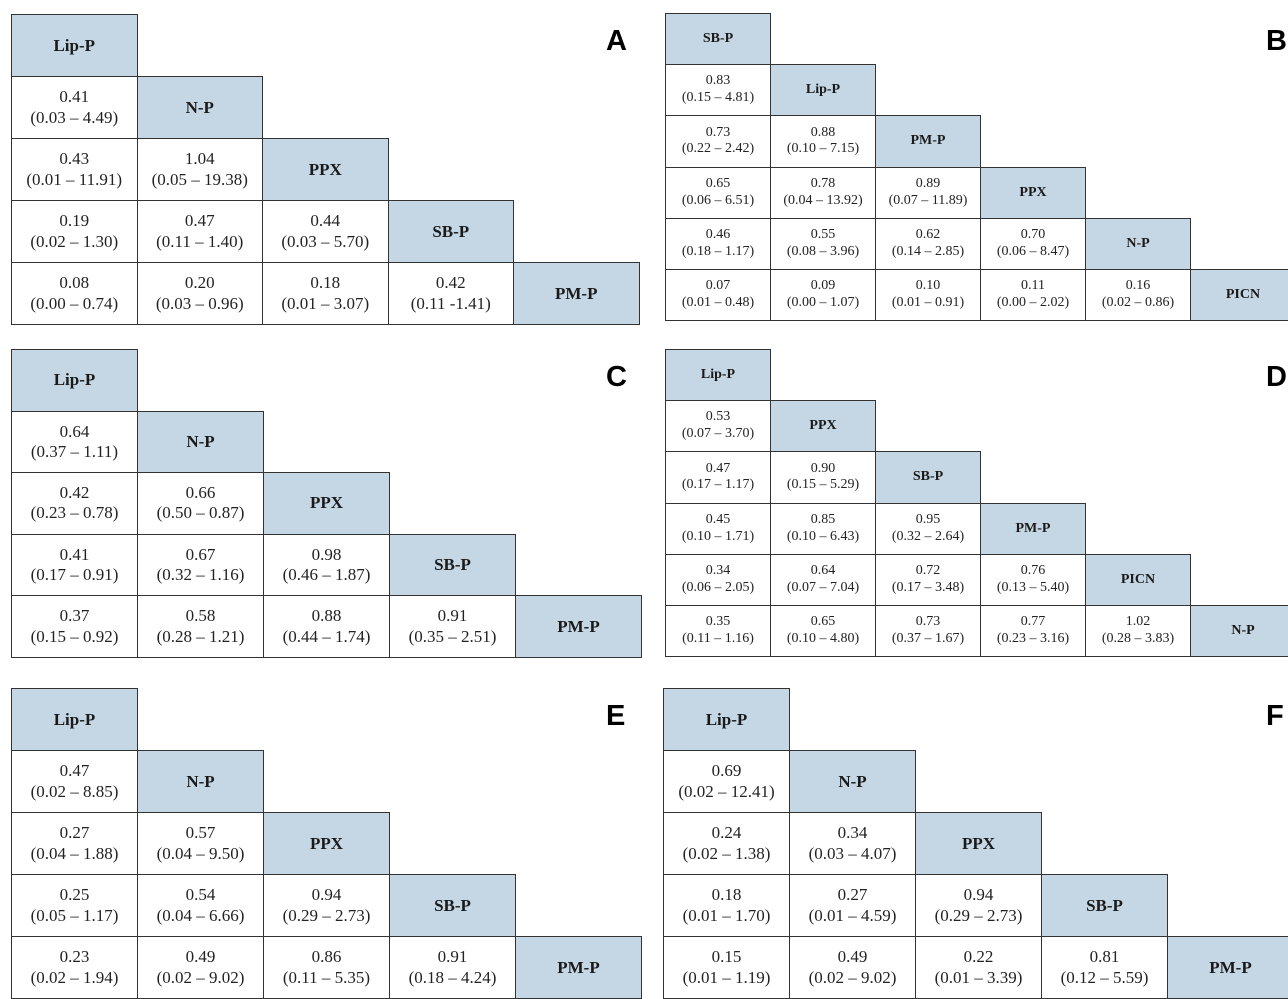 This screenshot has width=1288, height=999. I want to click on confidence-interval: (0.05 – 1.17), so click(74, 915).